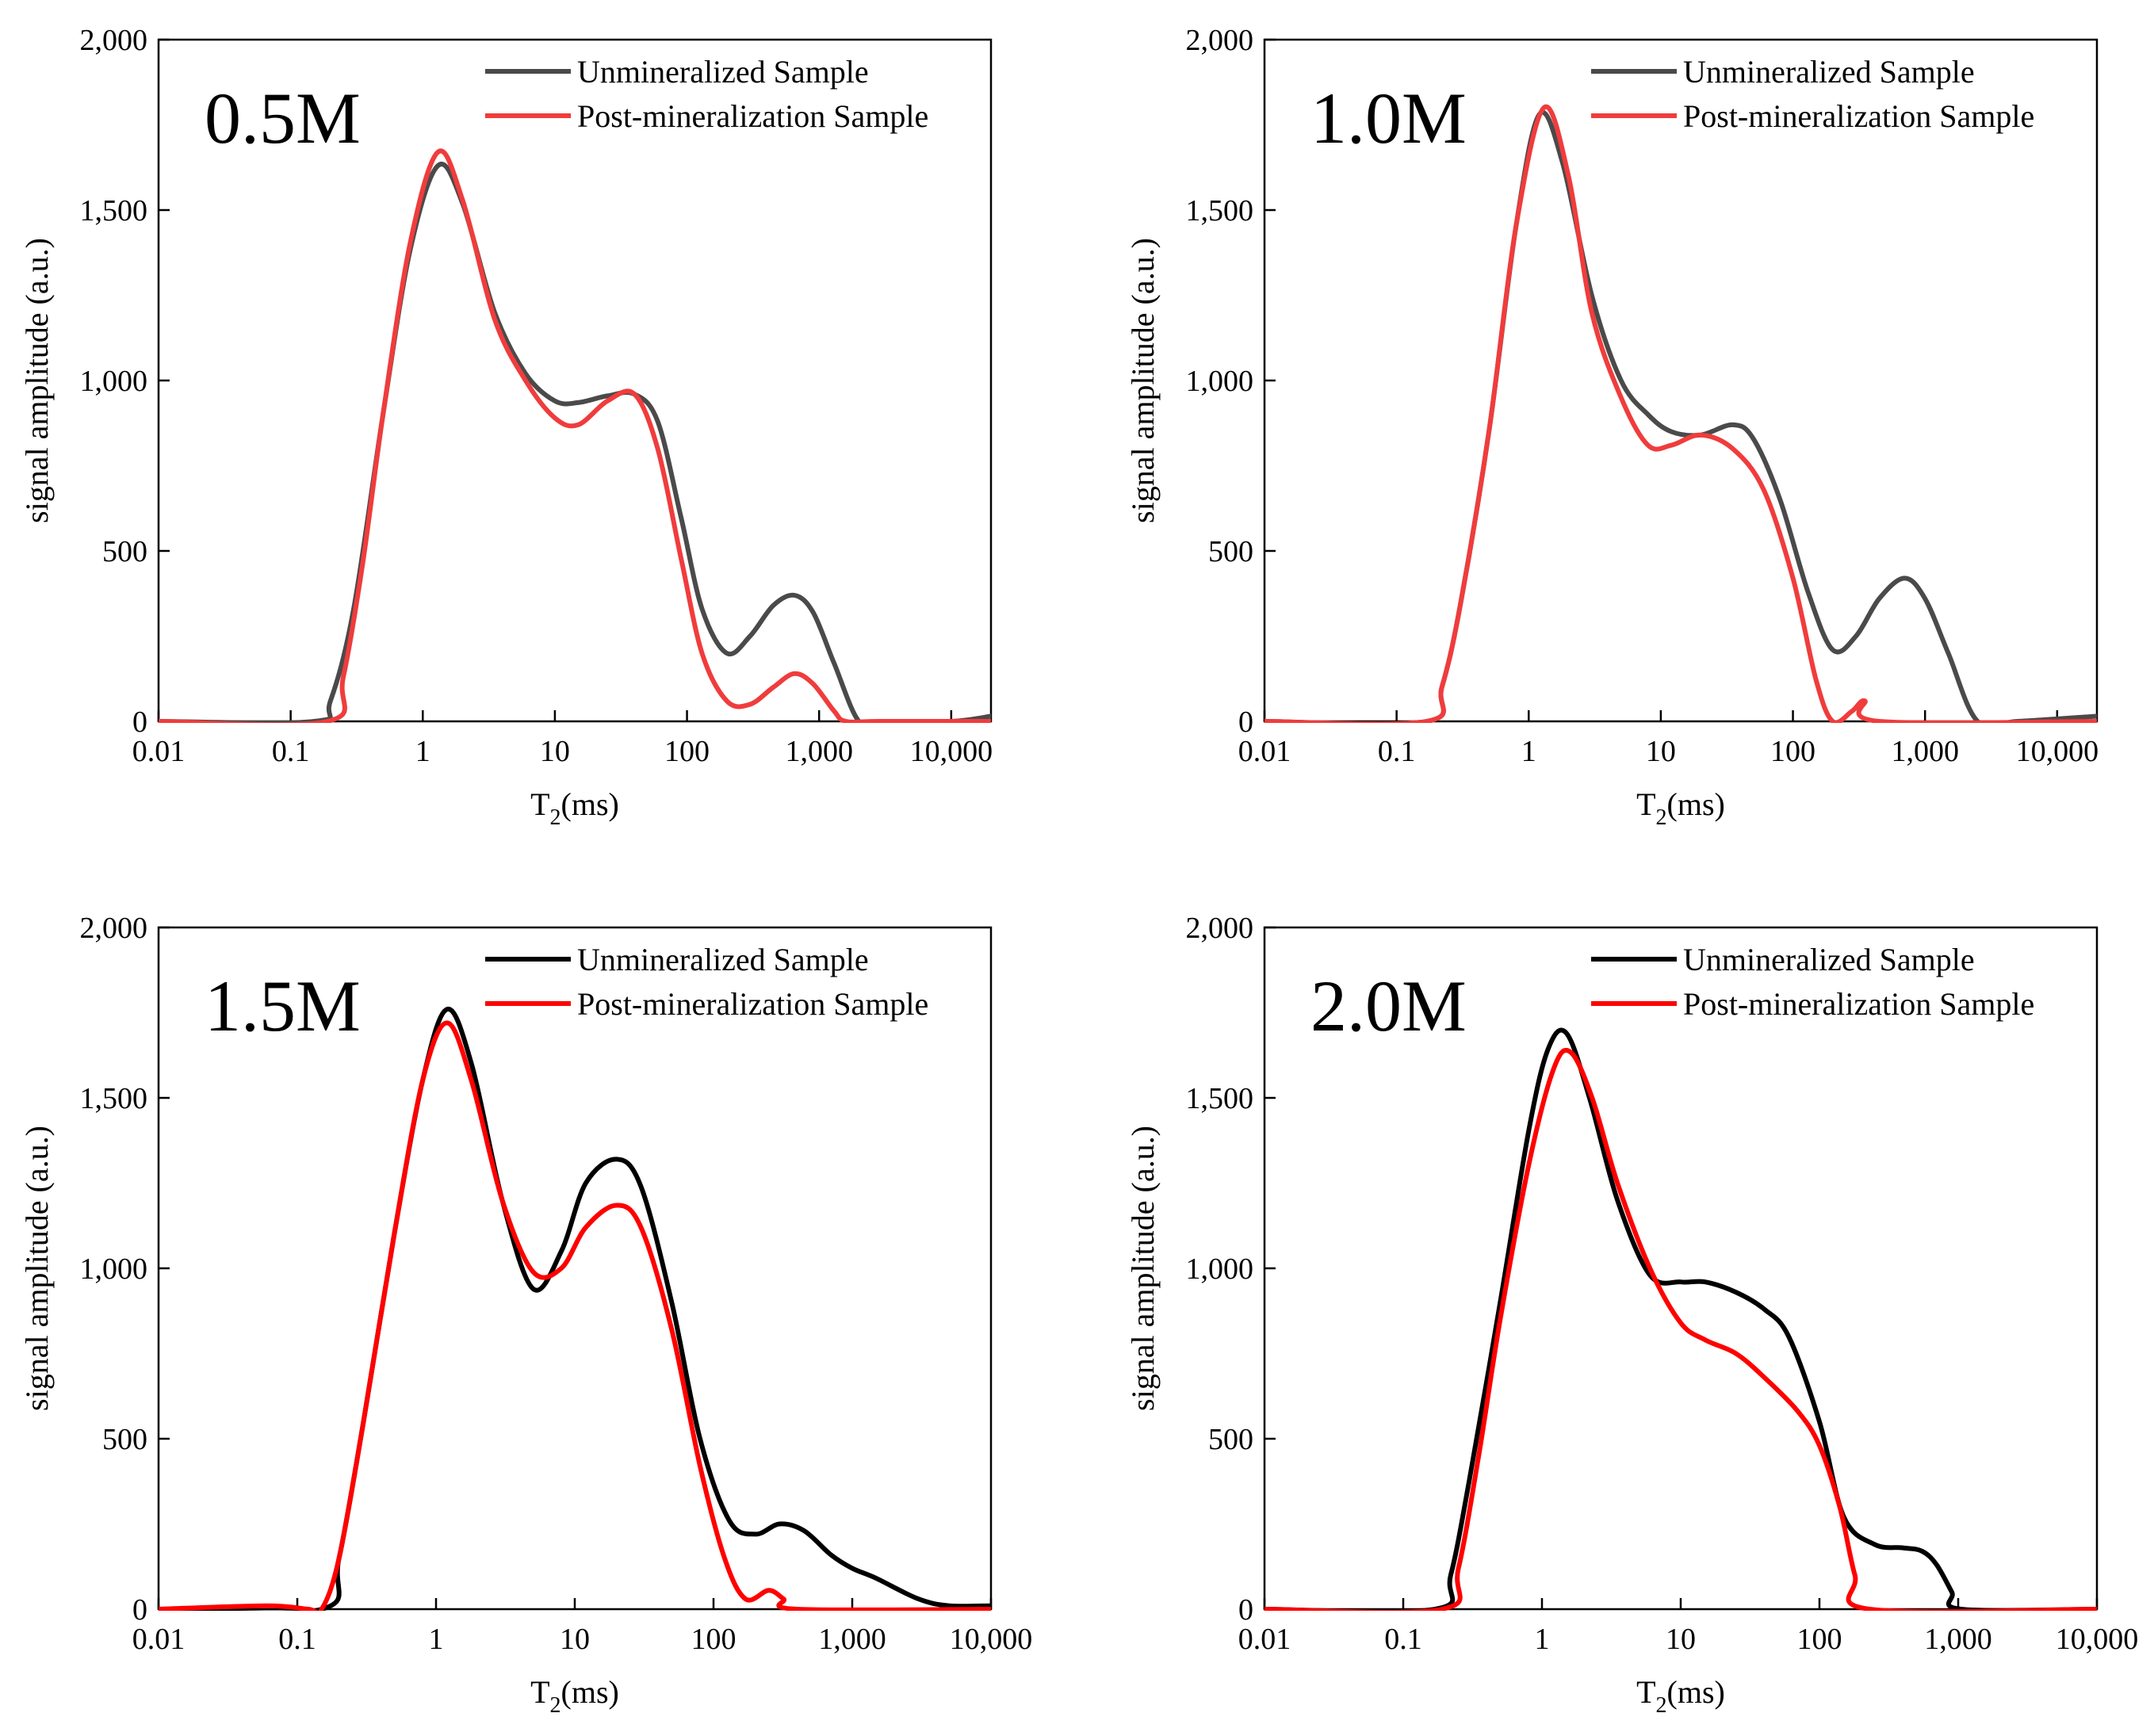 Image resolution: width=2154 pixels, height=1736 pixels. What do you see at coordinates (283, 118) in the screenshot?
I see `panel-label: 0.5M` at bounding box center [283, 118].